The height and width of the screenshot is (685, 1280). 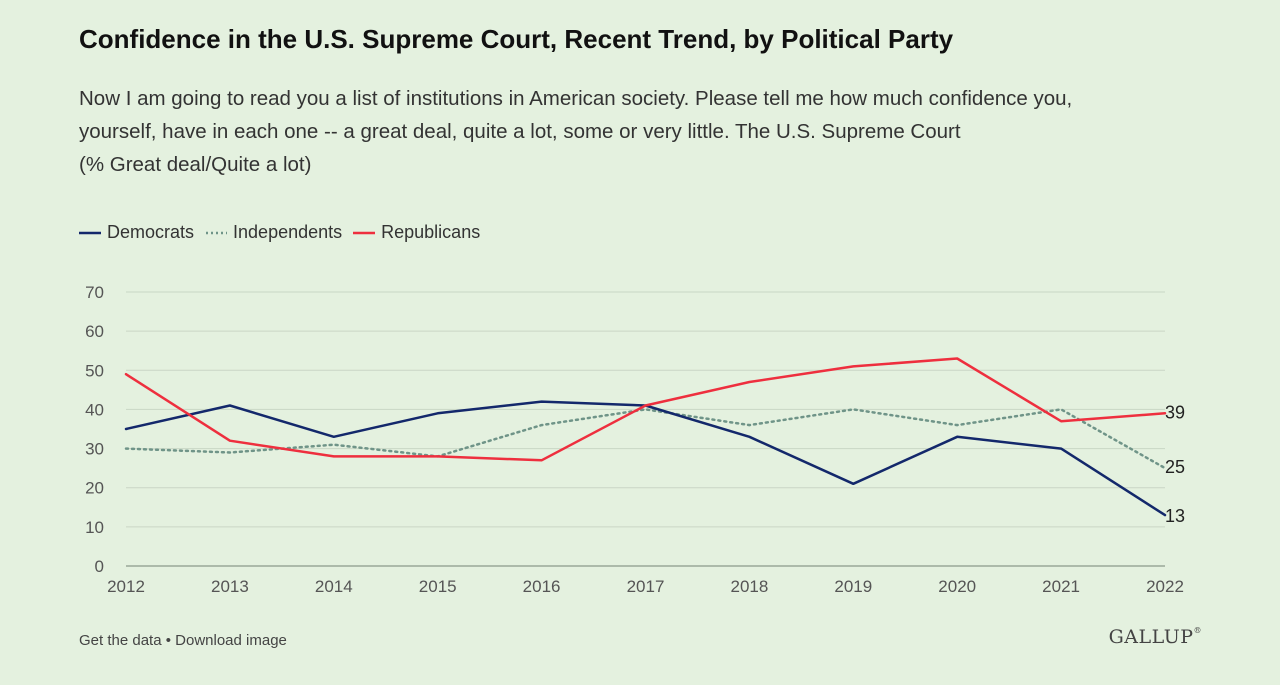 What do you see at coordinates (646, 586) in the screenshot?
I see `x-tick-label: 2017` at bounding box center [646, 586].